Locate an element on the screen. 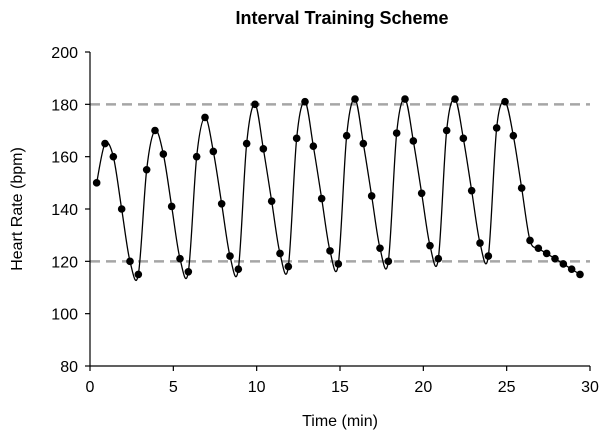 Image resolution: width=613 pixels, height=434 pixels. y-tick-label-140: 140 is located at coordinates (64, 210).